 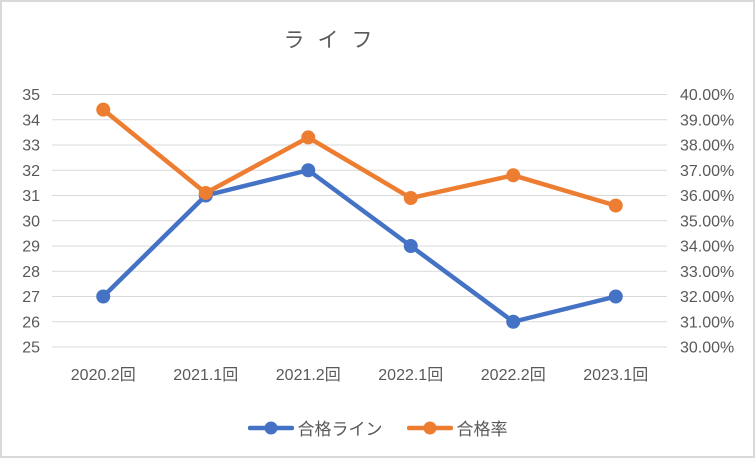 I want to click on x-axis-tick: 2023.1回, so click(x=615, y=375).